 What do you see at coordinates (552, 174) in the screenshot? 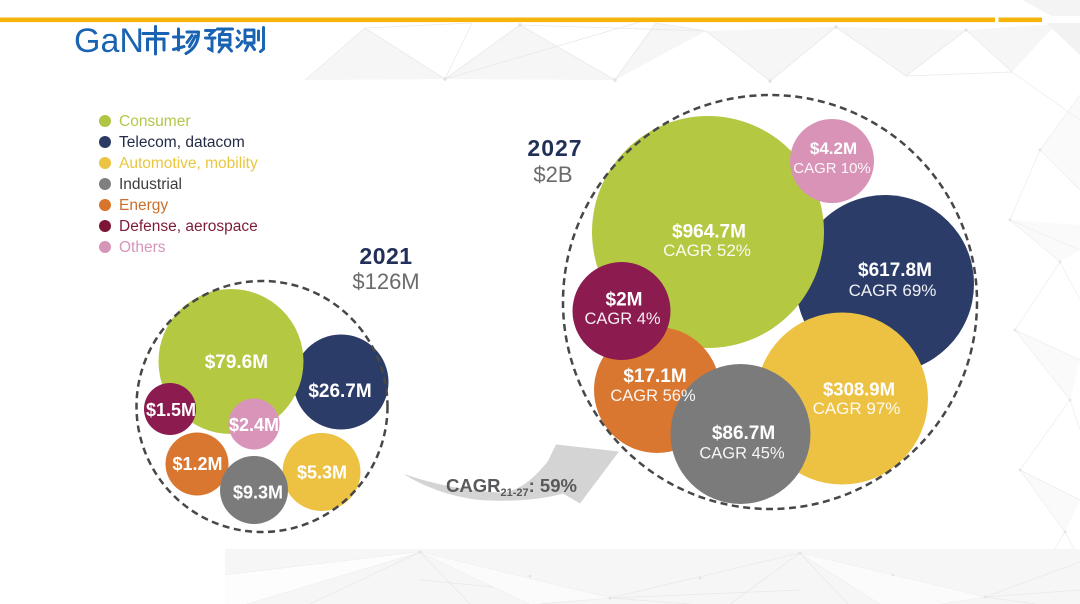
I see `svg-text: $2B` at bounding box center [552, 174].